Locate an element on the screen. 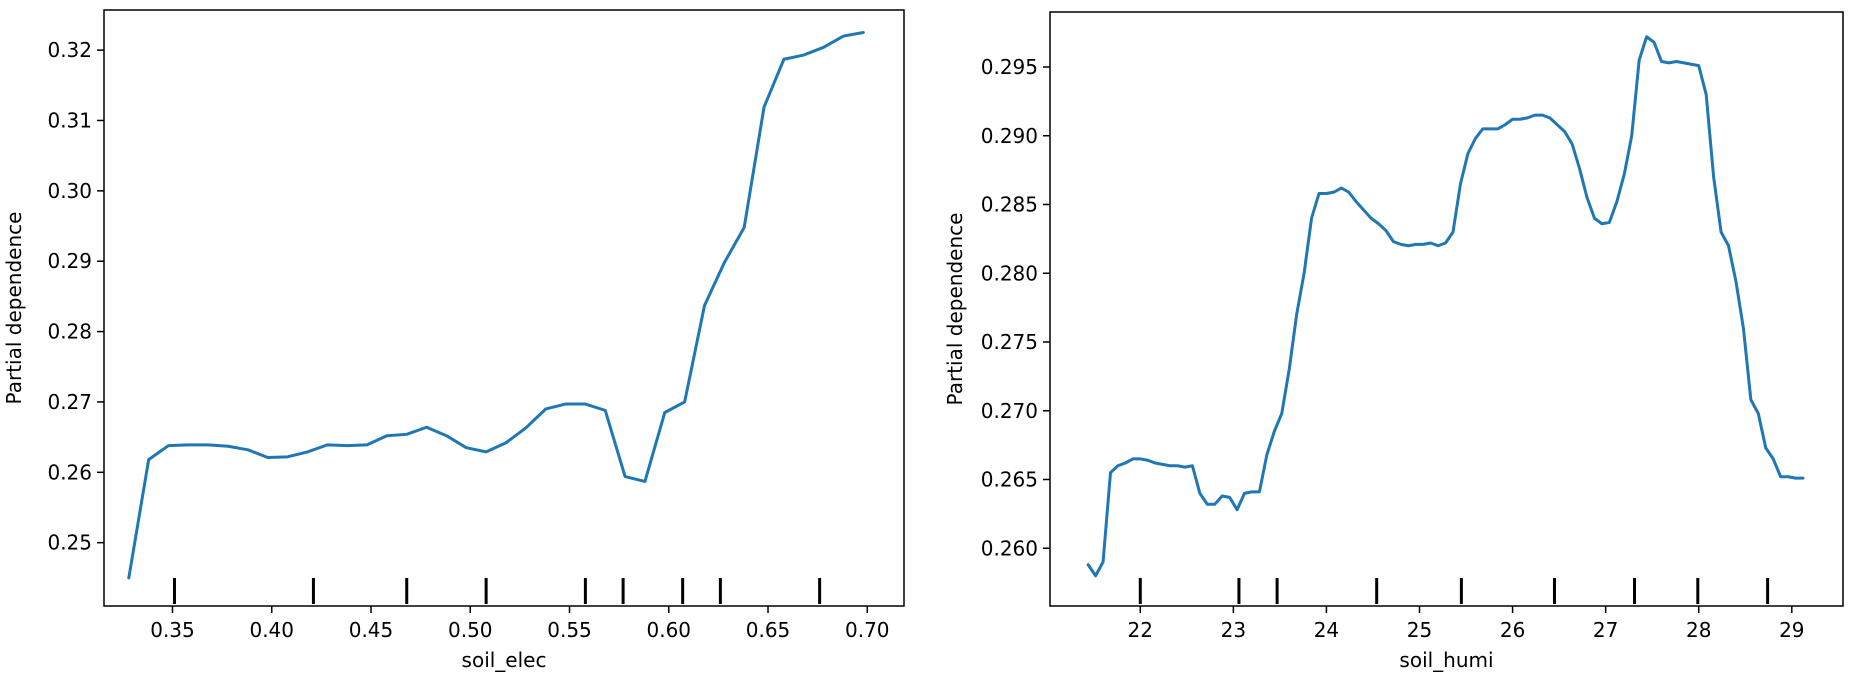 This screenshot has width=1851, height=686. soil-humi-y-tick-label-5: 0.285 is located at coordinates (1009, 205).